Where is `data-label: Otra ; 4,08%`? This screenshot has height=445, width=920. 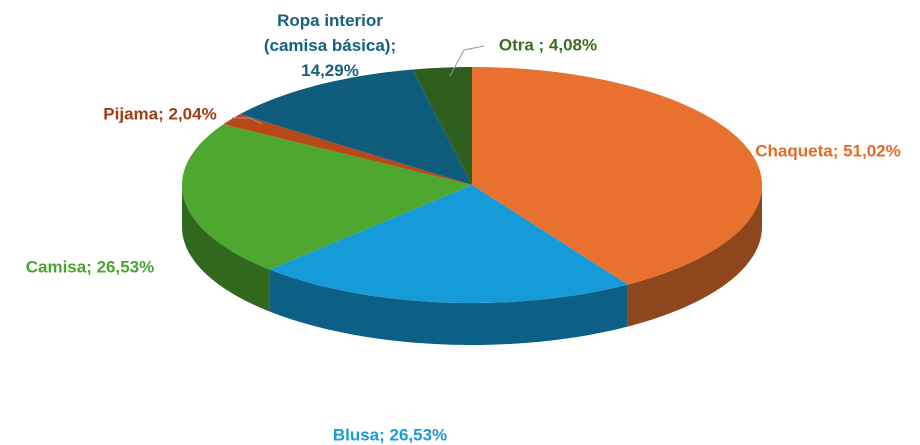 data-label: Otra ; 4,08% is located at coordinates (548, 44).